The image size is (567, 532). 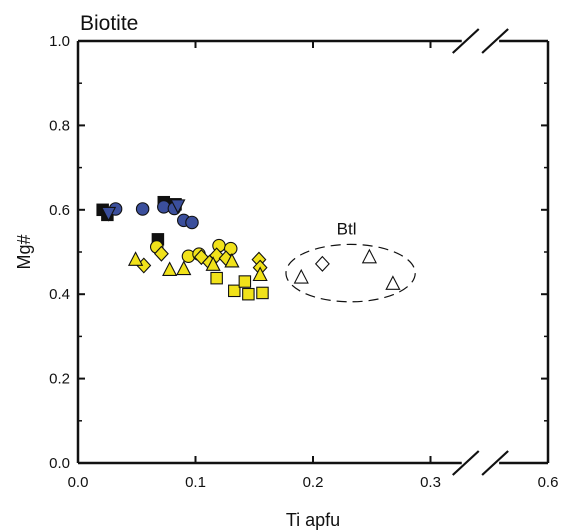 I want to click on btl-field-ellipse, so click(x=350, y=273).